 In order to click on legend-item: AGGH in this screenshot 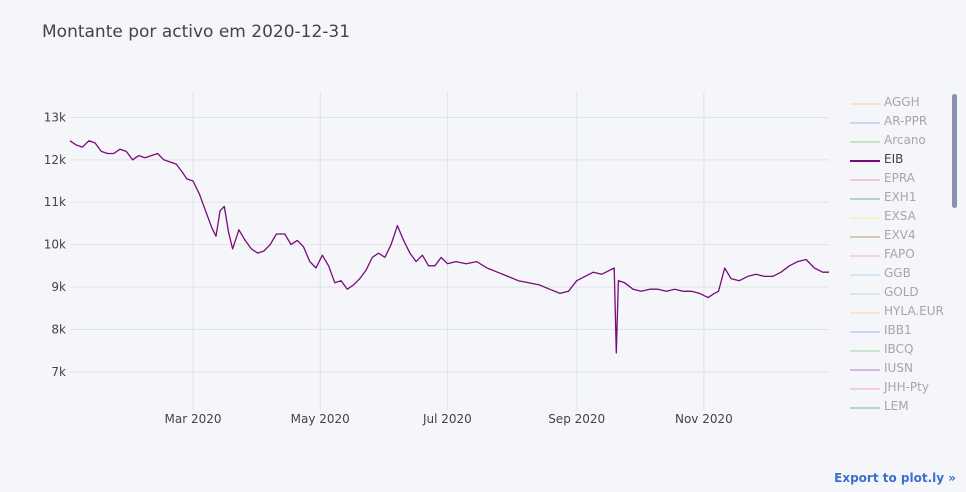, I will do `click(898, 103)`.